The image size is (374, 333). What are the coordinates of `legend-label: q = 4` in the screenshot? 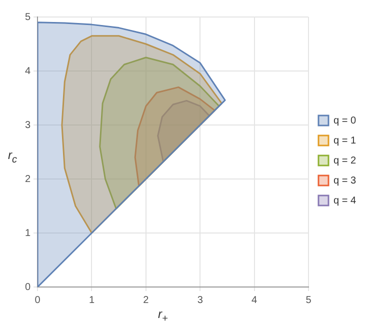 It's located at (344, 200).